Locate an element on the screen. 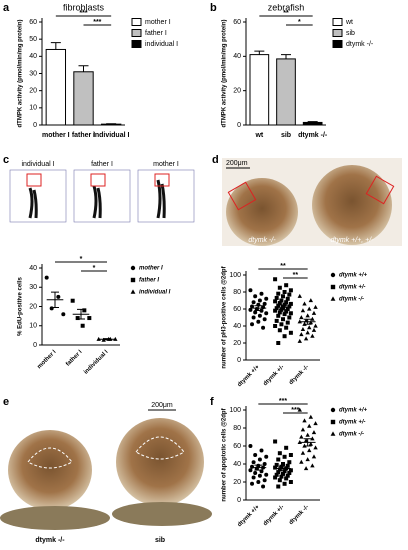 The height and width of the screenshot is (550, 408). panel-label: d is located at coordinates (215, 160).